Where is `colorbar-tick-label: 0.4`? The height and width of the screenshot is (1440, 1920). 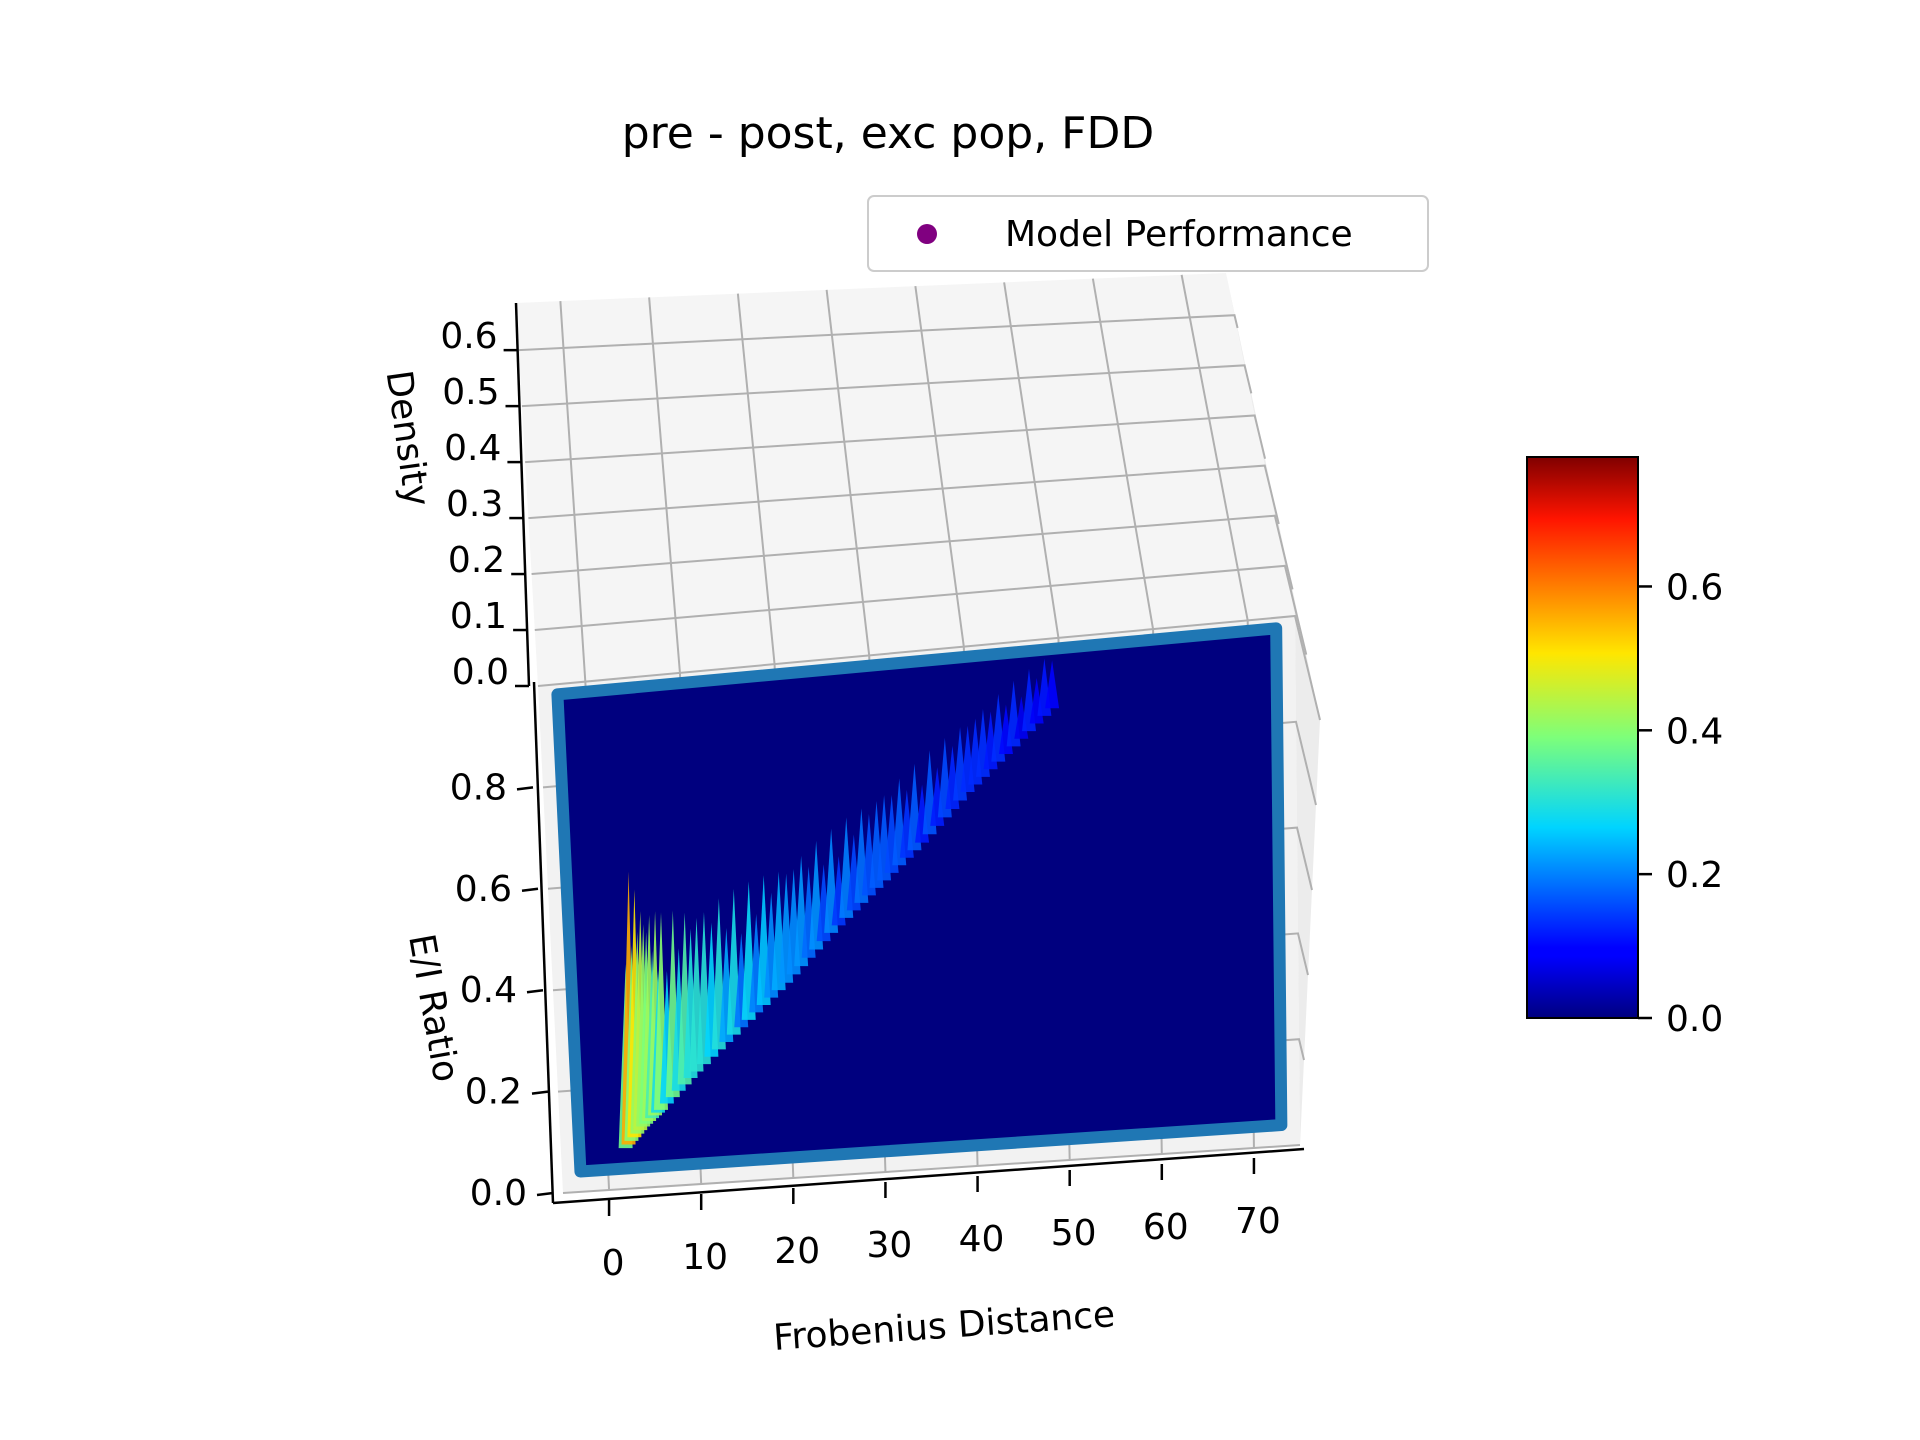
colorbar-tick-label: 0.4 is located at coordinates (1694, 731).